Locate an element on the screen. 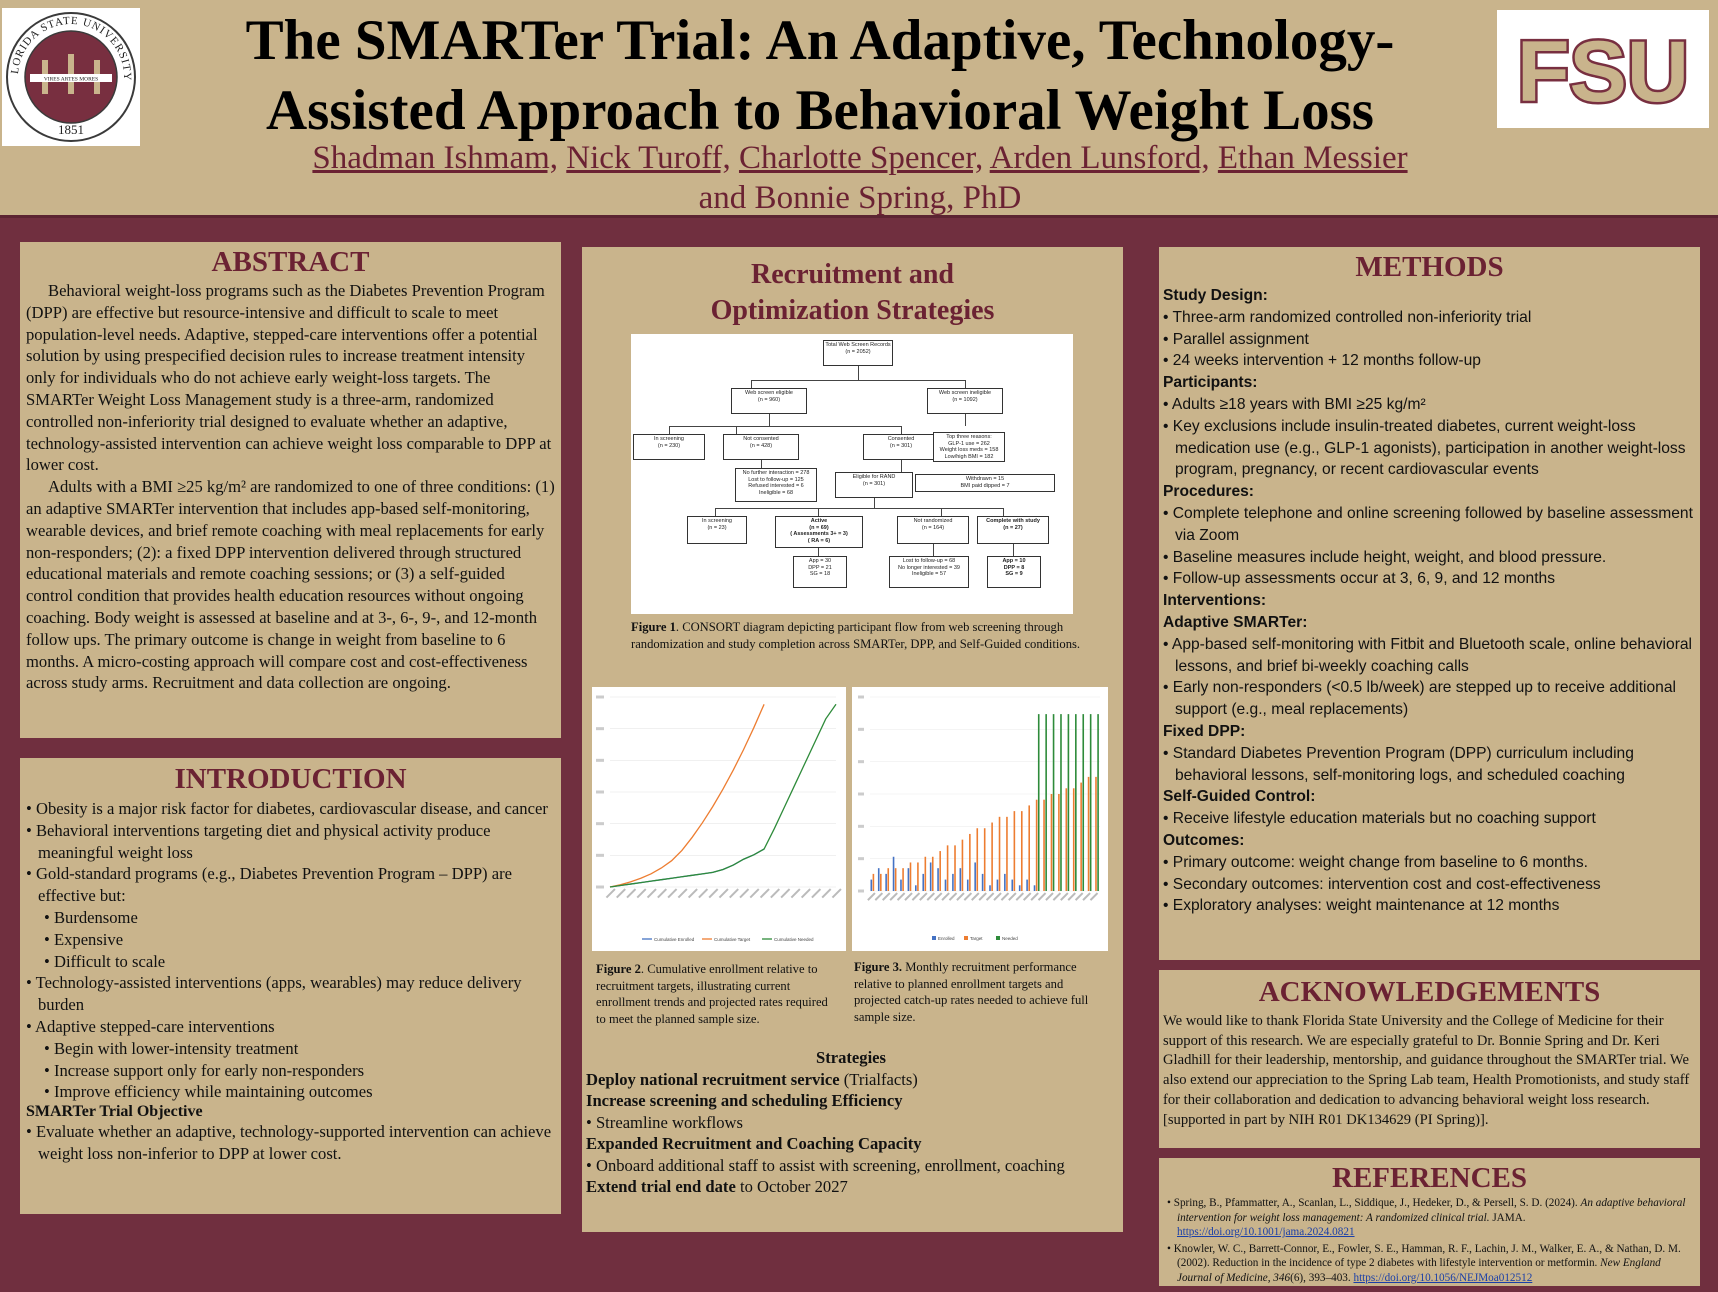 This screenshot has width=1718, height=1292. methods-section-heading: Outcomes: is located at coordinates (1204, 840).